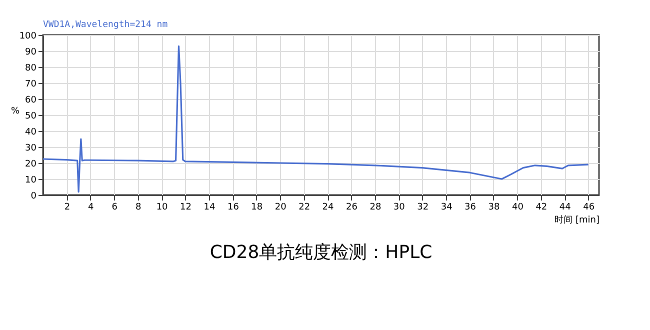  I want to click on y-tick-label: 90, so click(31, 53).